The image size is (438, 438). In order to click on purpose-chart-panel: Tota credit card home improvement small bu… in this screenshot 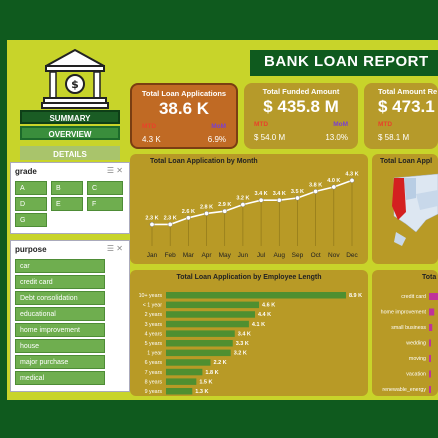, I will do `click(405, 333)`.